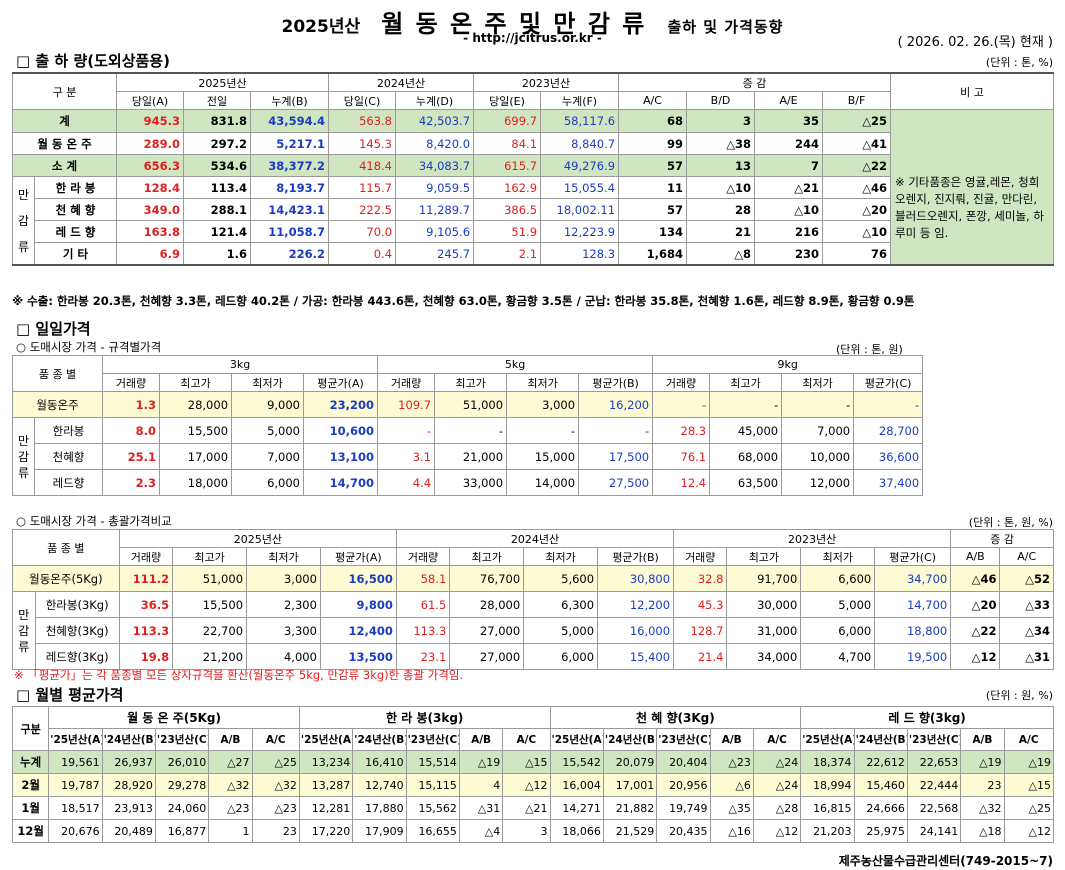 The width and height of the screenshot is (1065, 870). I want to click on value-cell: 16,500, so click(358, 578).